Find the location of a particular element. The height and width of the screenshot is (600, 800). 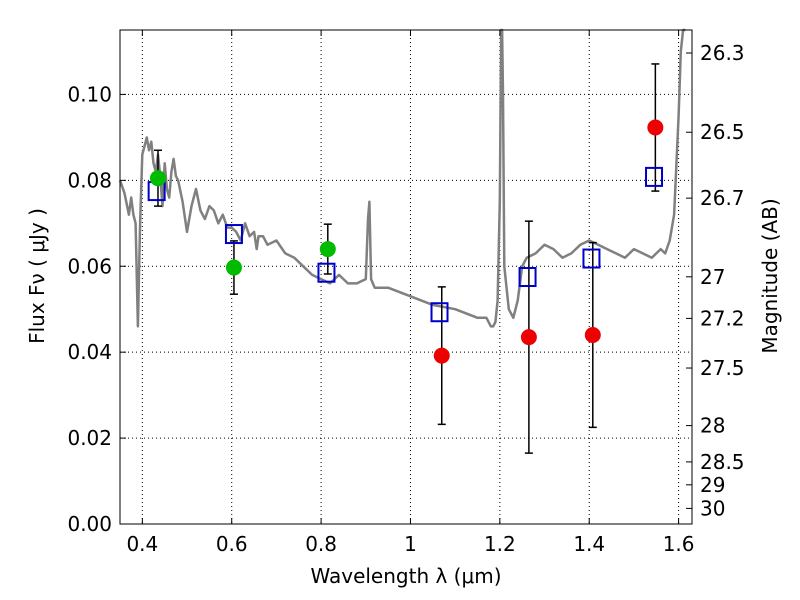

right-tick-label: 26.3 is located at coordinates (722, 53).